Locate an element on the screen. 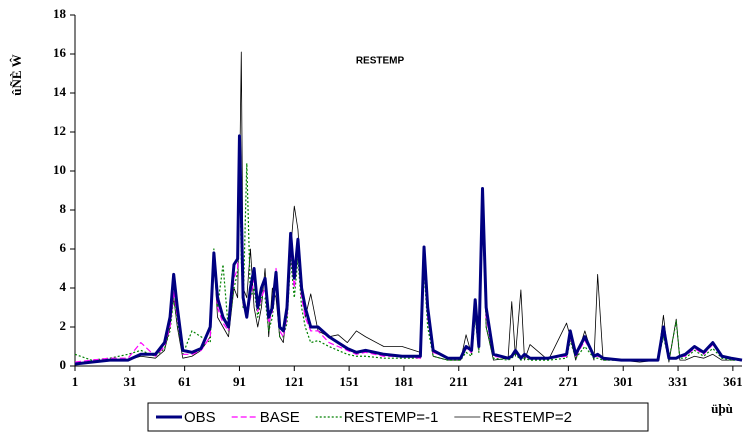 The height and width of the screenshot is (432, 747). x-tick-label: 91 is located at coordinates (239, 381).